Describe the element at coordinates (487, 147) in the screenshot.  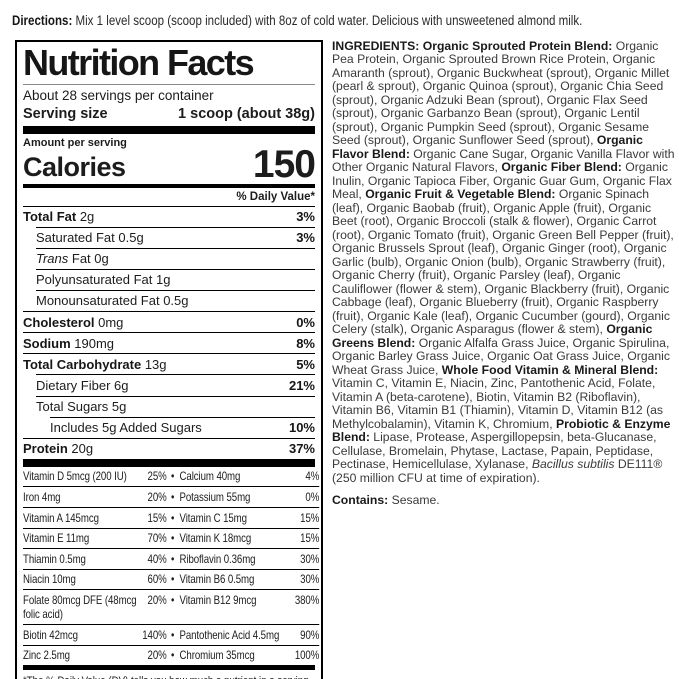
I see `blend-heading: Organic Flavor Blend:` at that location.